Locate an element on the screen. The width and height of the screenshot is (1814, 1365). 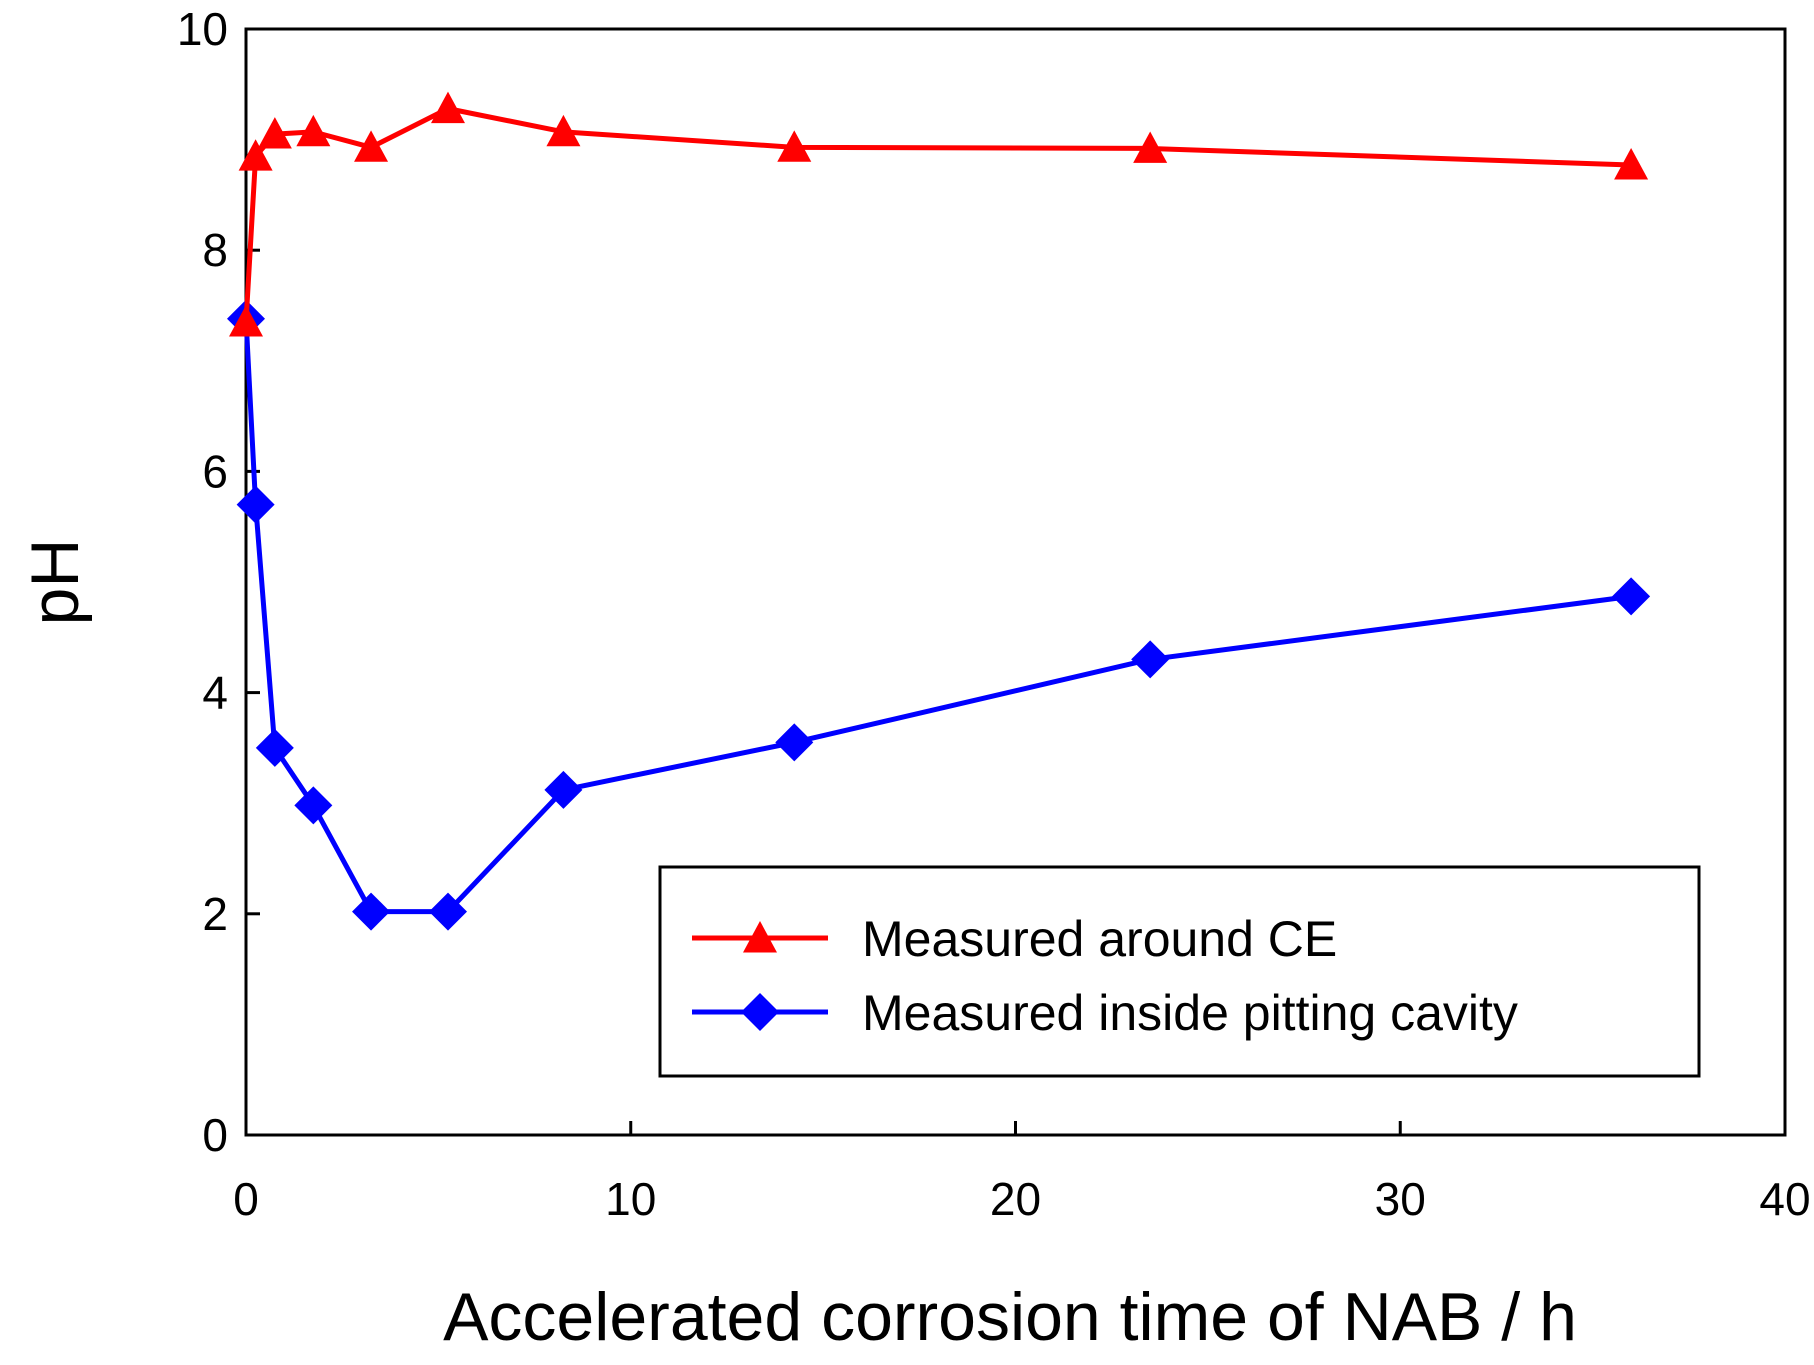
x-axis-ticks: 0 10 20 30 40 is located at coordinates (1022, 1173).